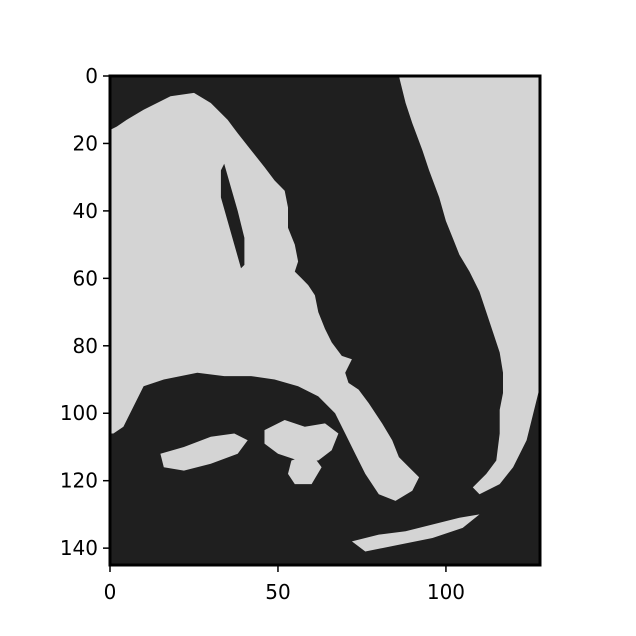  I want to click on x-tick-label: 100, so click(446, 592).